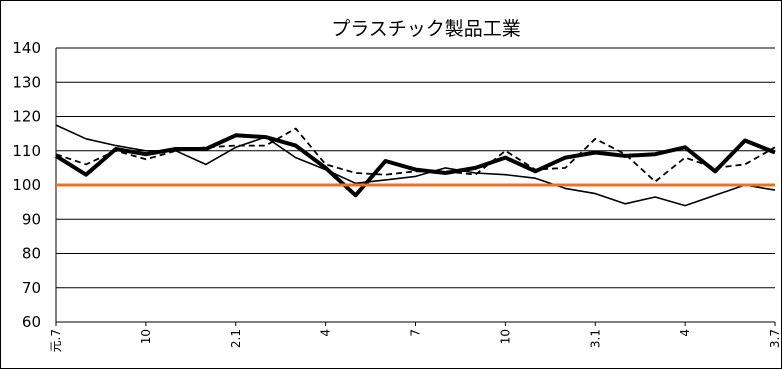  I want to click on y-tick-label: 60, so click(31, 322).